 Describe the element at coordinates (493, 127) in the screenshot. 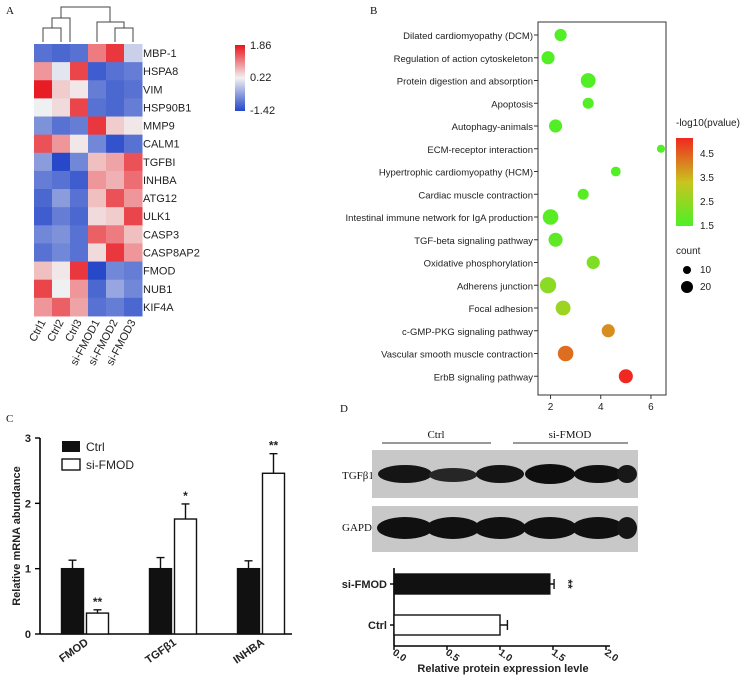

I see `pathway-label-autophagy-animals: Autophagy-animals` at that location.